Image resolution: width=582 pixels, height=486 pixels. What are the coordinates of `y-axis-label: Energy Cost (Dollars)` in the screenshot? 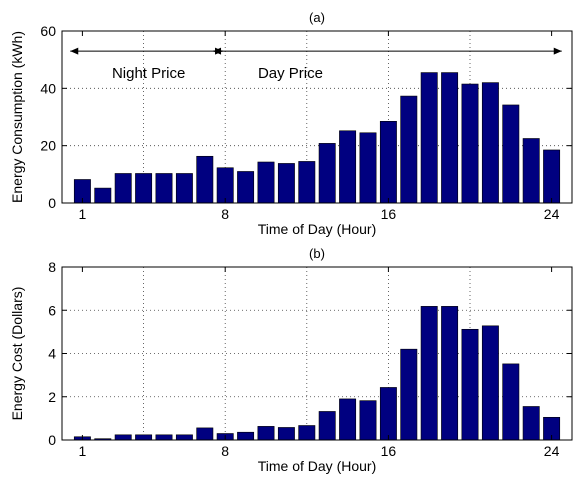 It's located at (17, 354).